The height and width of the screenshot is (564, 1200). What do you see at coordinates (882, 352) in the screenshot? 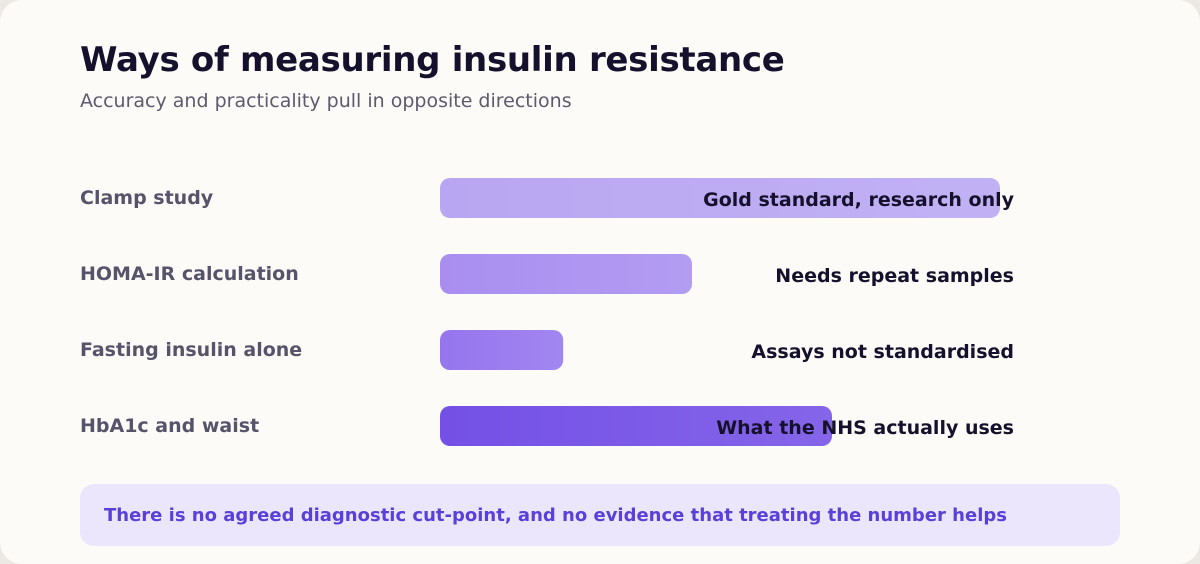
I see `bar-annotation: Assays not standardised` at bounding box center [882, 352].